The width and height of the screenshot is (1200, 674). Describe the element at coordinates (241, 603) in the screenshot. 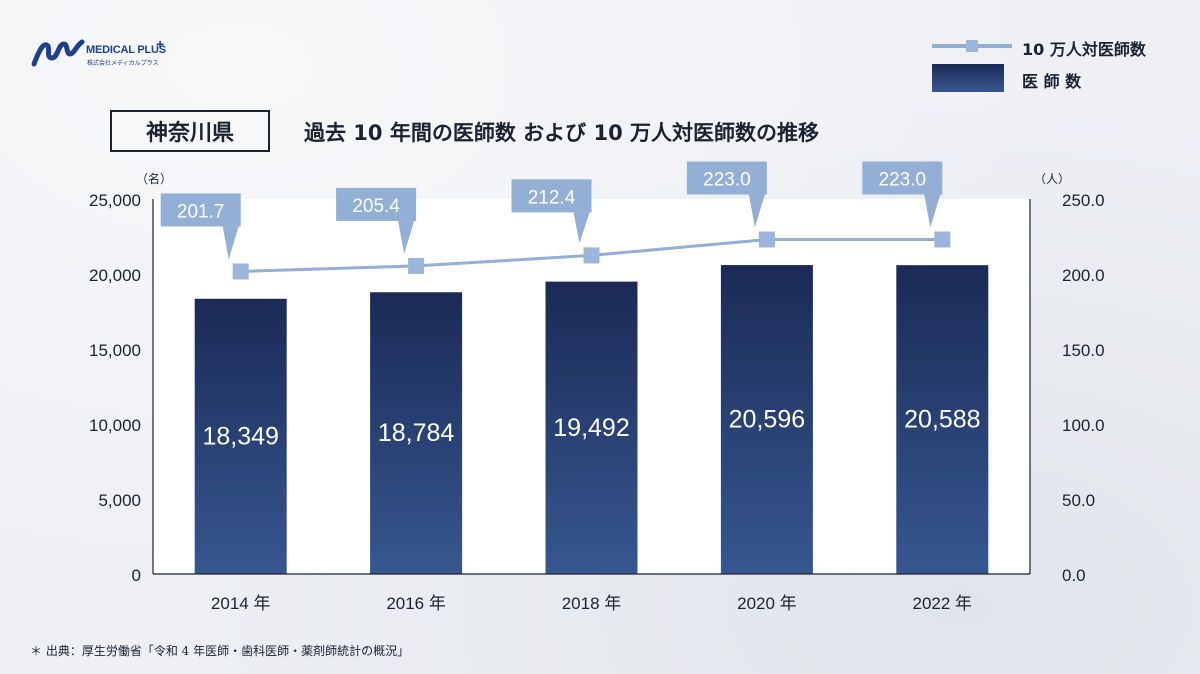

I see `x-axis-tick-label: 2014 年` at that location.